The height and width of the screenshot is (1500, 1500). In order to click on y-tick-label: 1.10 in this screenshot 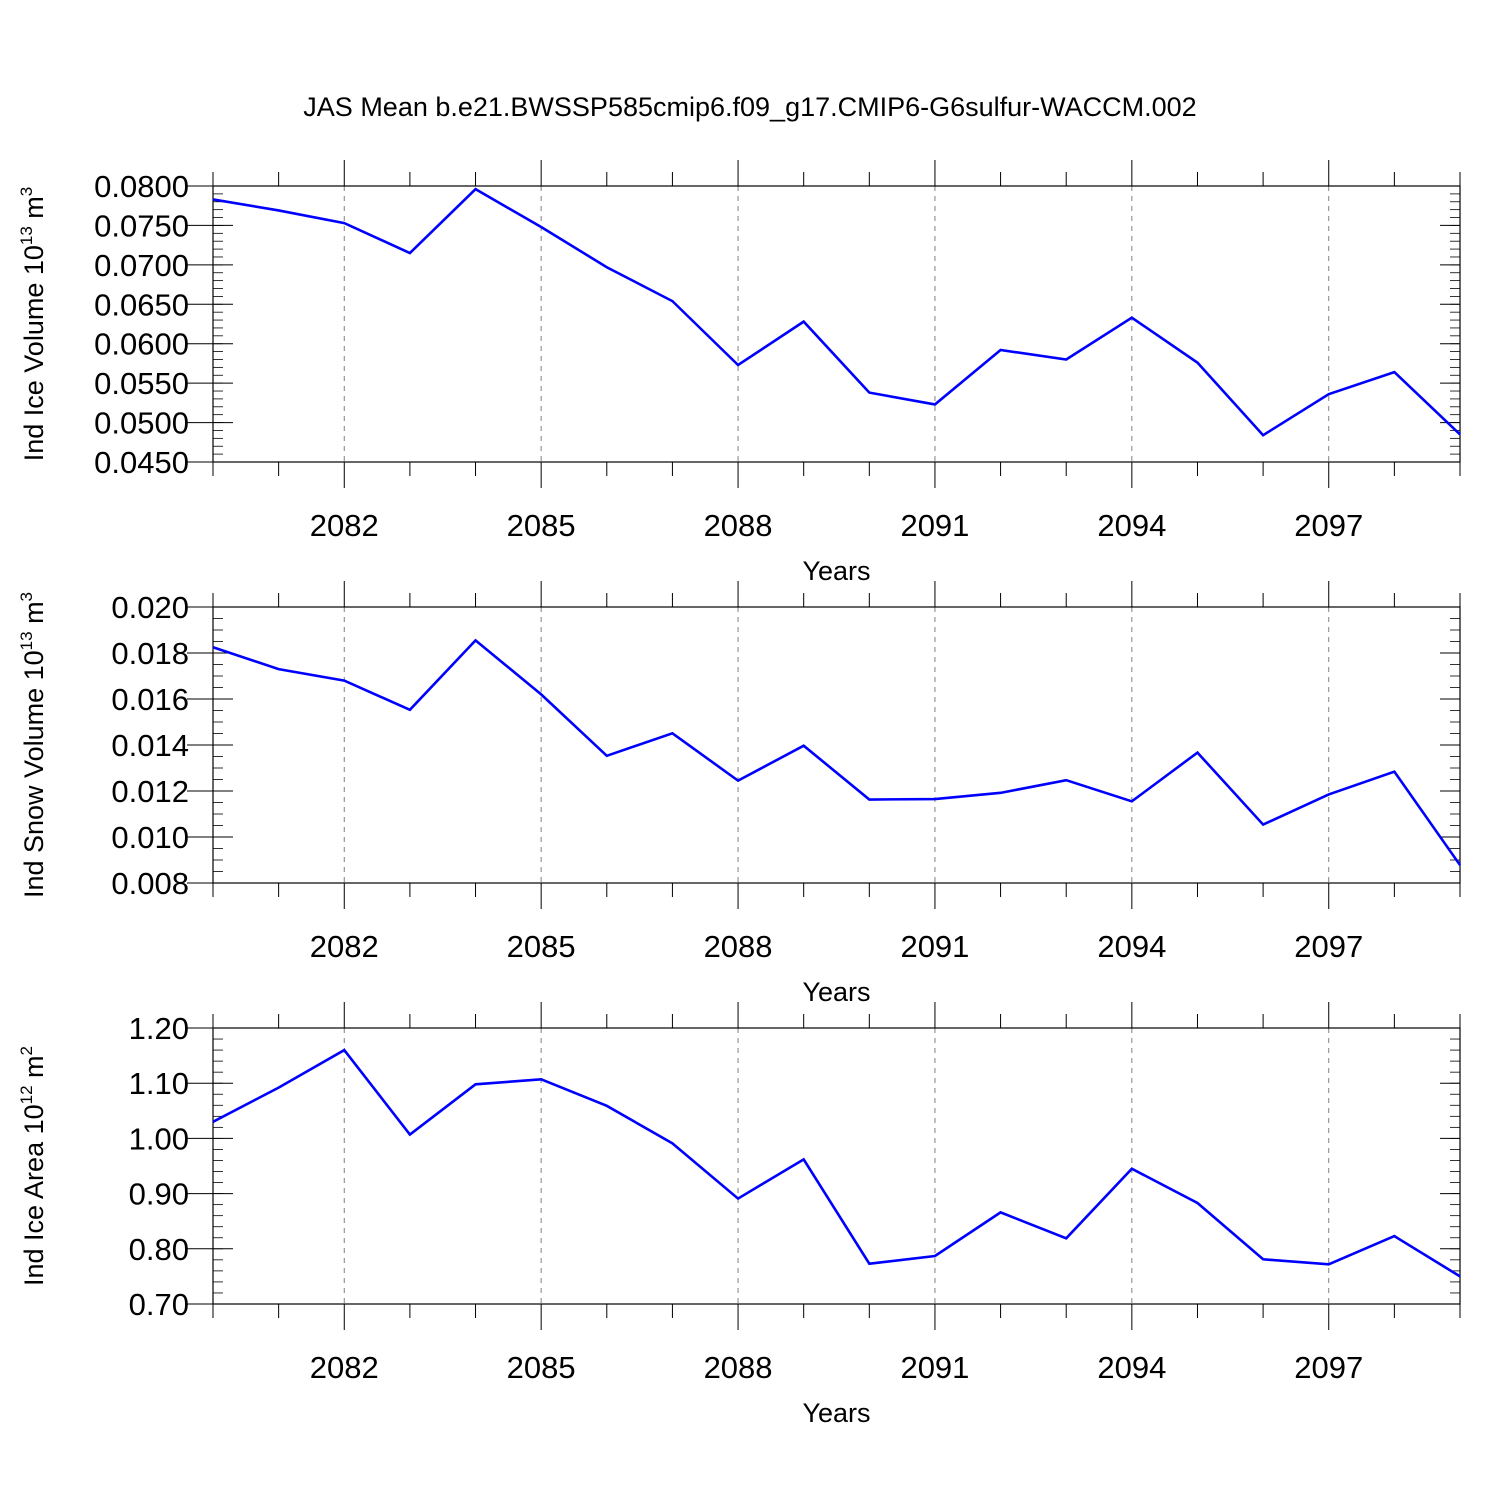, I will do `click(159, 1083)`.